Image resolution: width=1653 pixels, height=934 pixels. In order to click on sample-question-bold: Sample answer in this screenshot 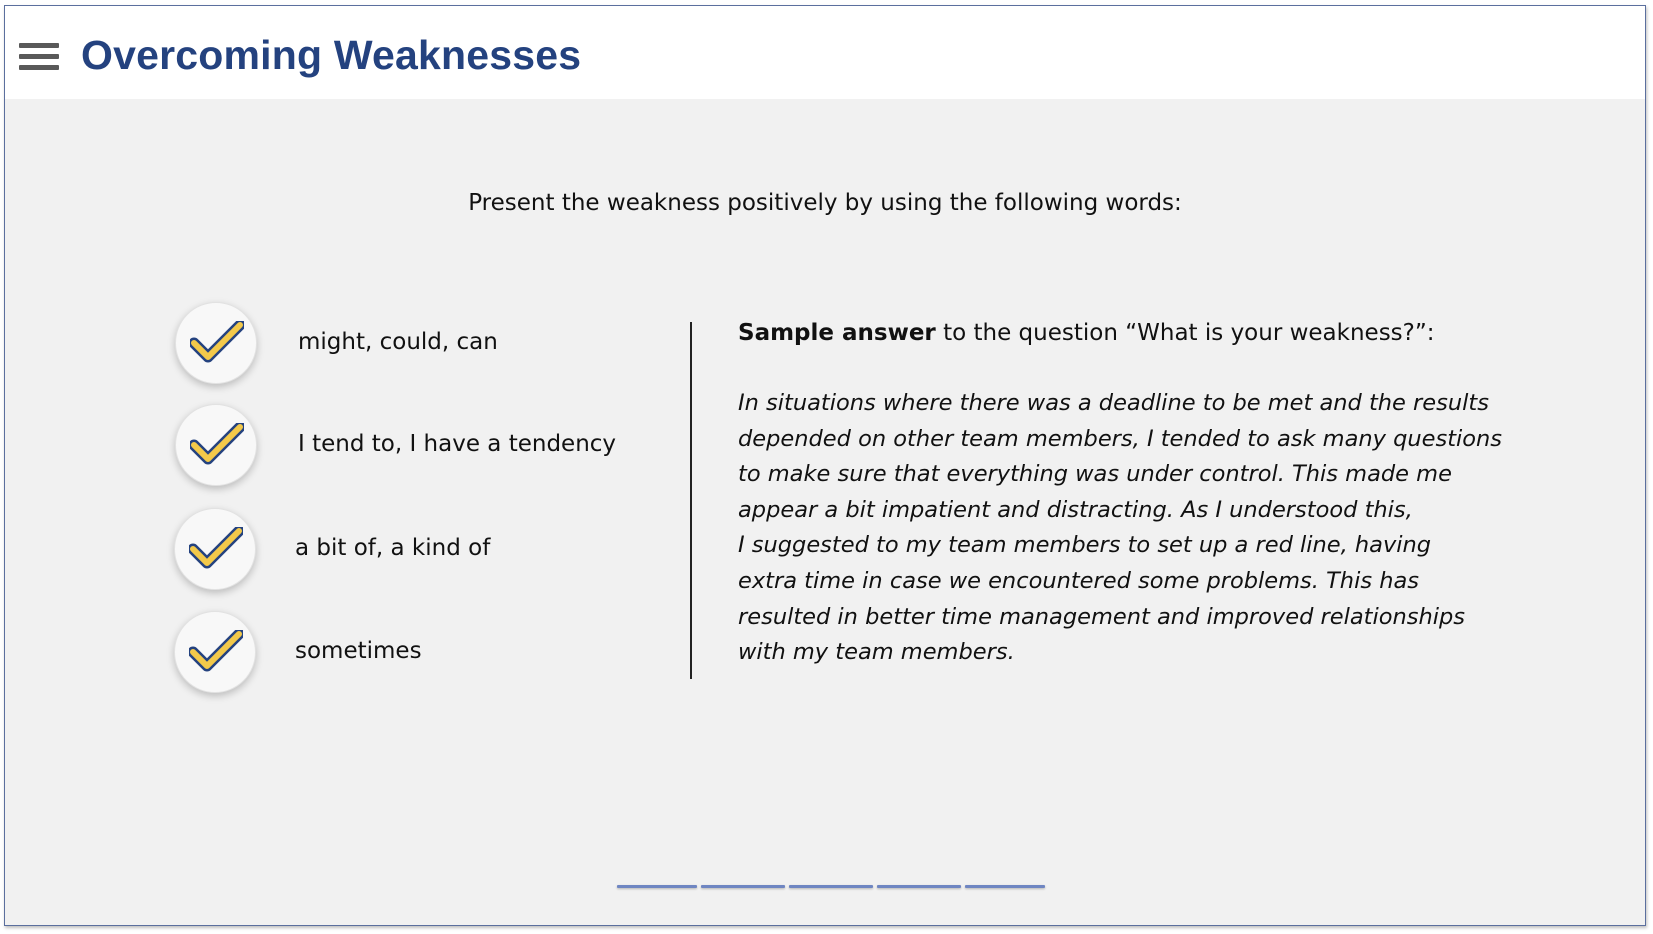, I will do `click(837, 333)`.